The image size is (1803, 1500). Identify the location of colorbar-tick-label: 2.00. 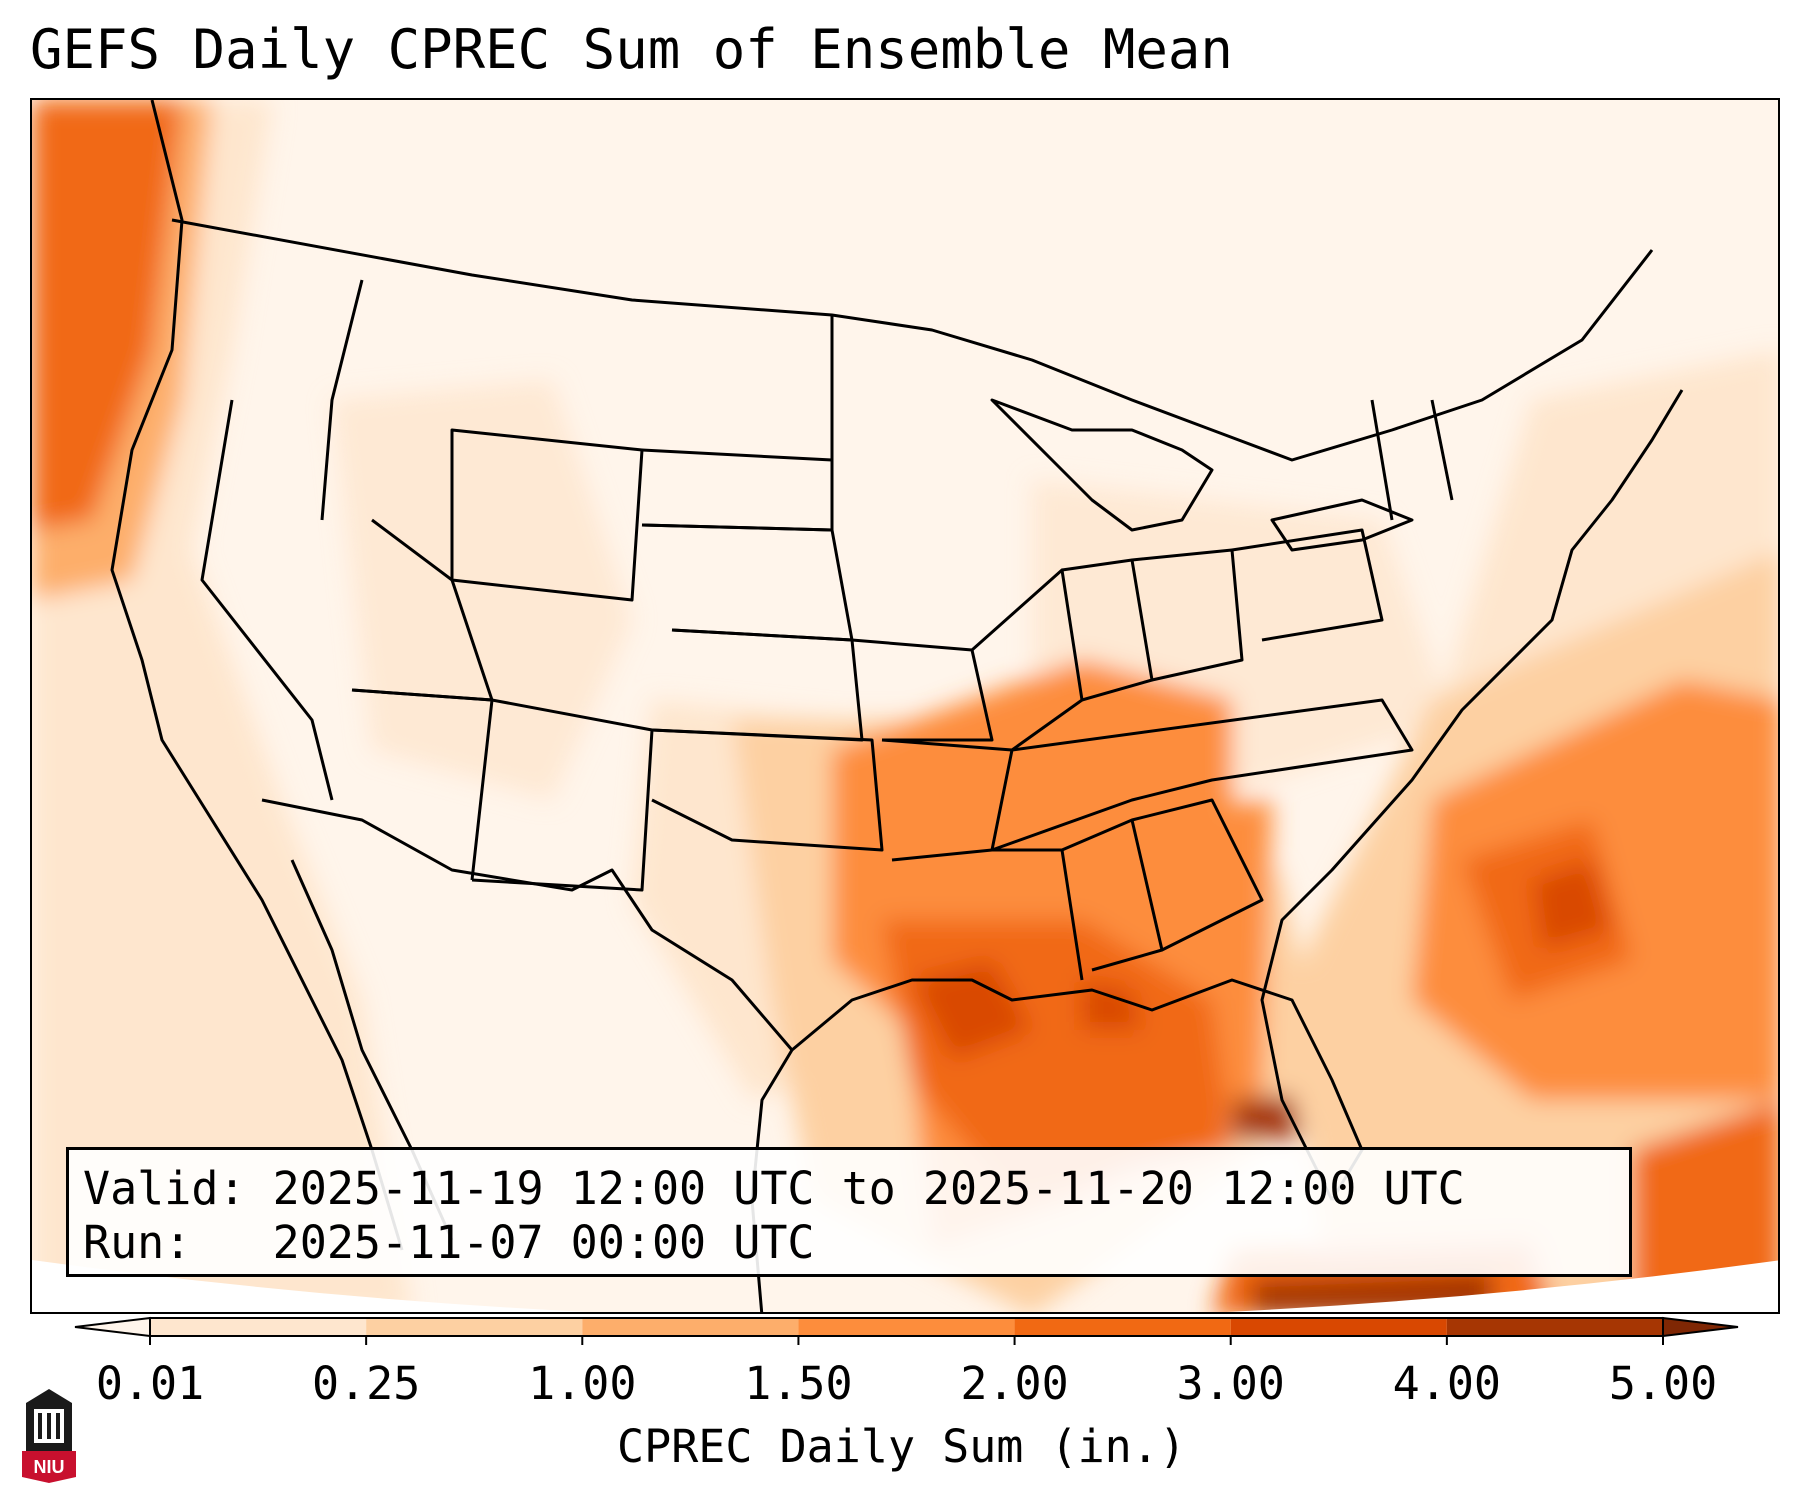
(1014, 1383).